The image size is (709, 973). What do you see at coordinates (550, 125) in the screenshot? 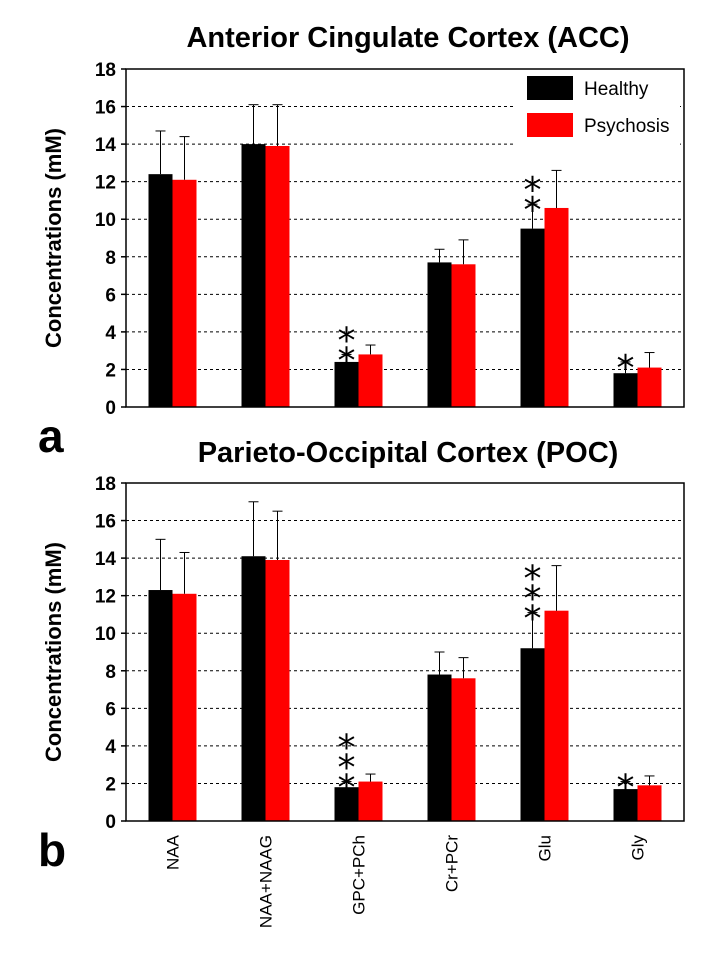
I see `legend-swatch-psychosis` at bounding box center [550, 125].